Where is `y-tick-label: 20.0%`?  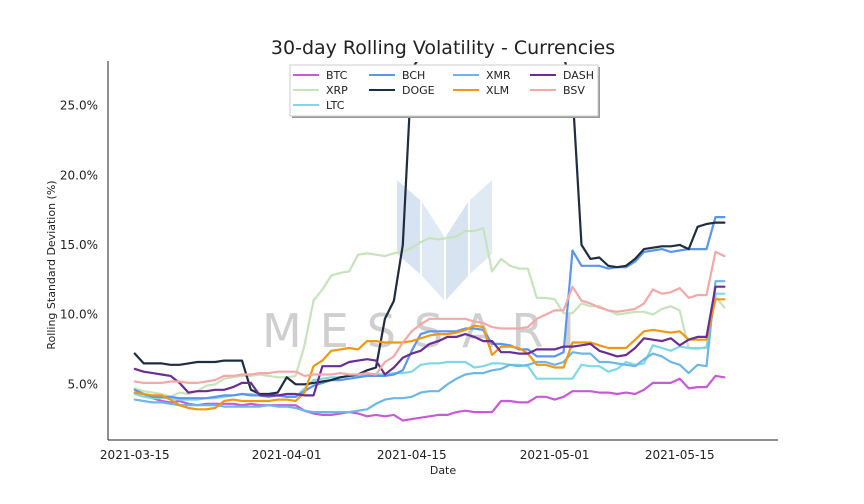
y-tick-label: 20.0% is located at coordinates (79, 175).